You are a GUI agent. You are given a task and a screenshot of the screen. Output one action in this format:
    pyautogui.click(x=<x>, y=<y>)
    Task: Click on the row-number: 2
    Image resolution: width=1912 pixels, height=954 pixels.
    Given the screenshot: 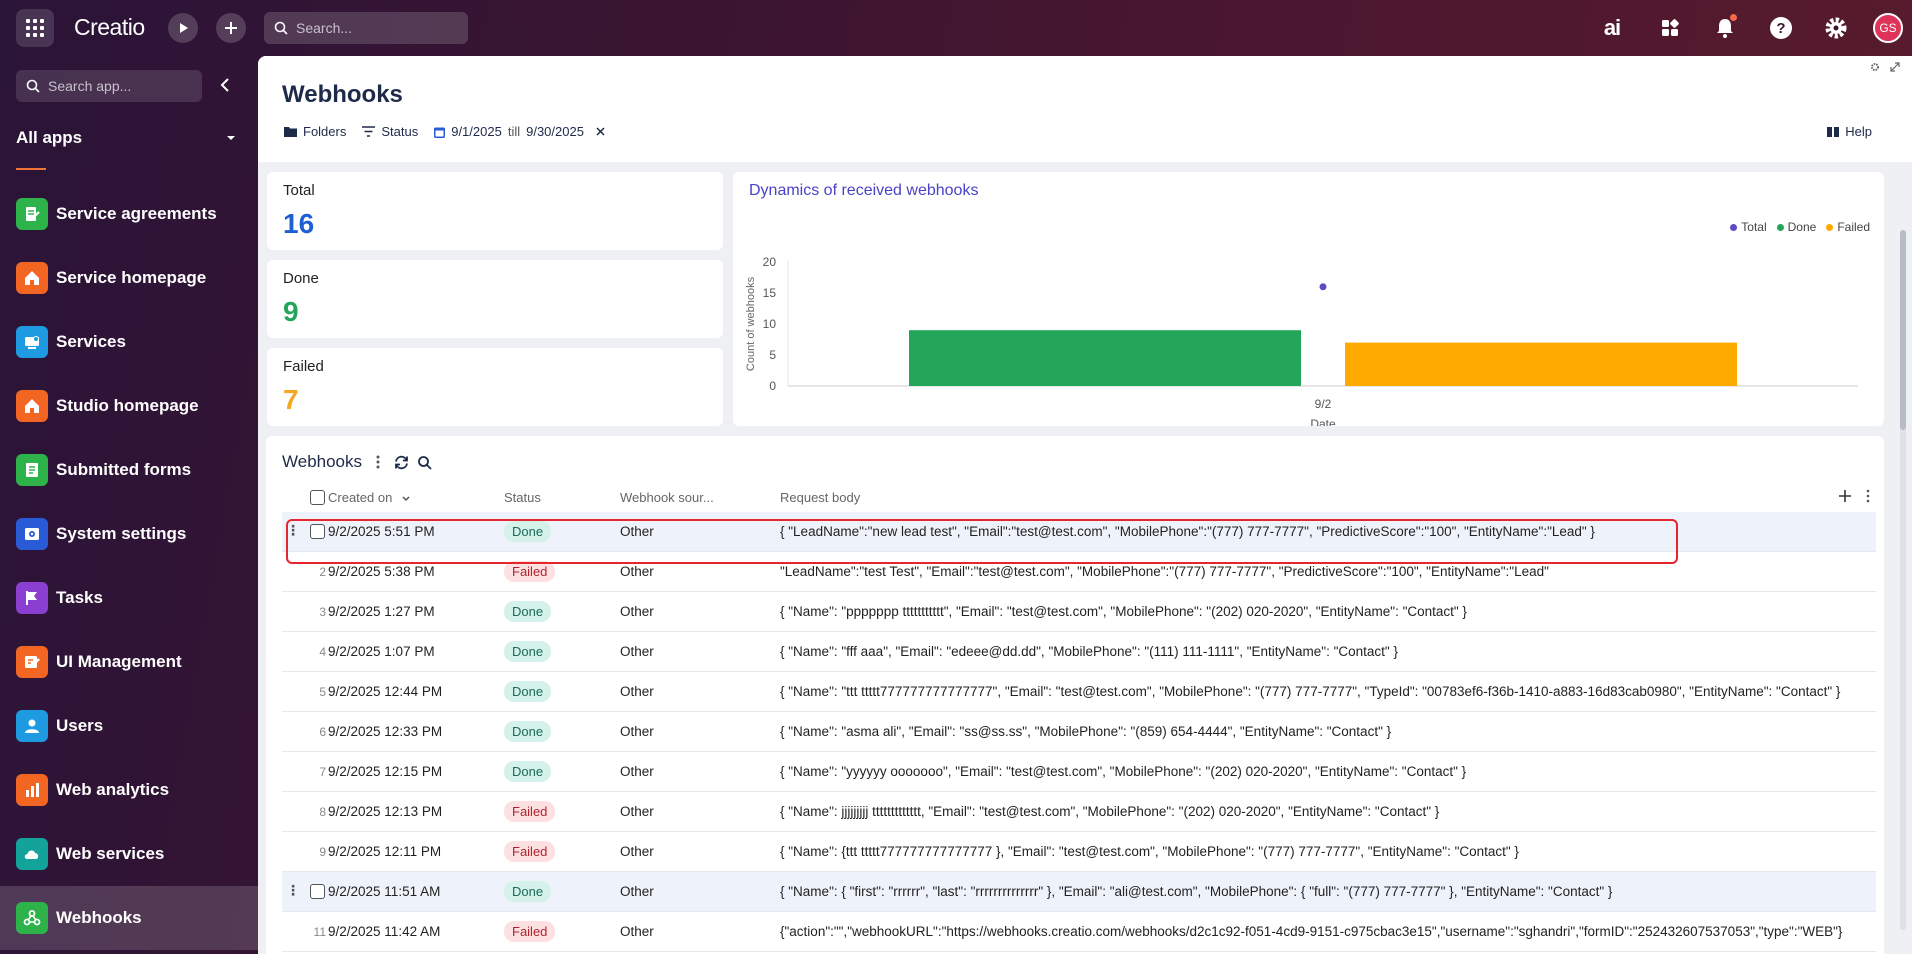 What is the action you would take?
    pyautogui.click(x=322, y=572)
    